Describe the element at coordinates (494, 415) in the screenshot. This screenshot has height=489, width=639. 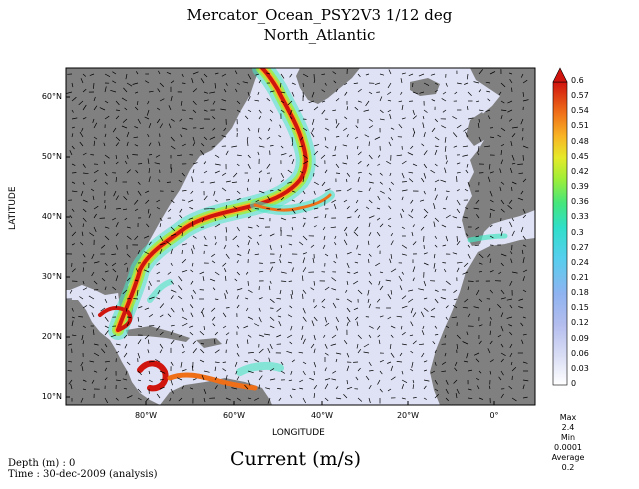
I see `x-tick-label: 0°` at that location.